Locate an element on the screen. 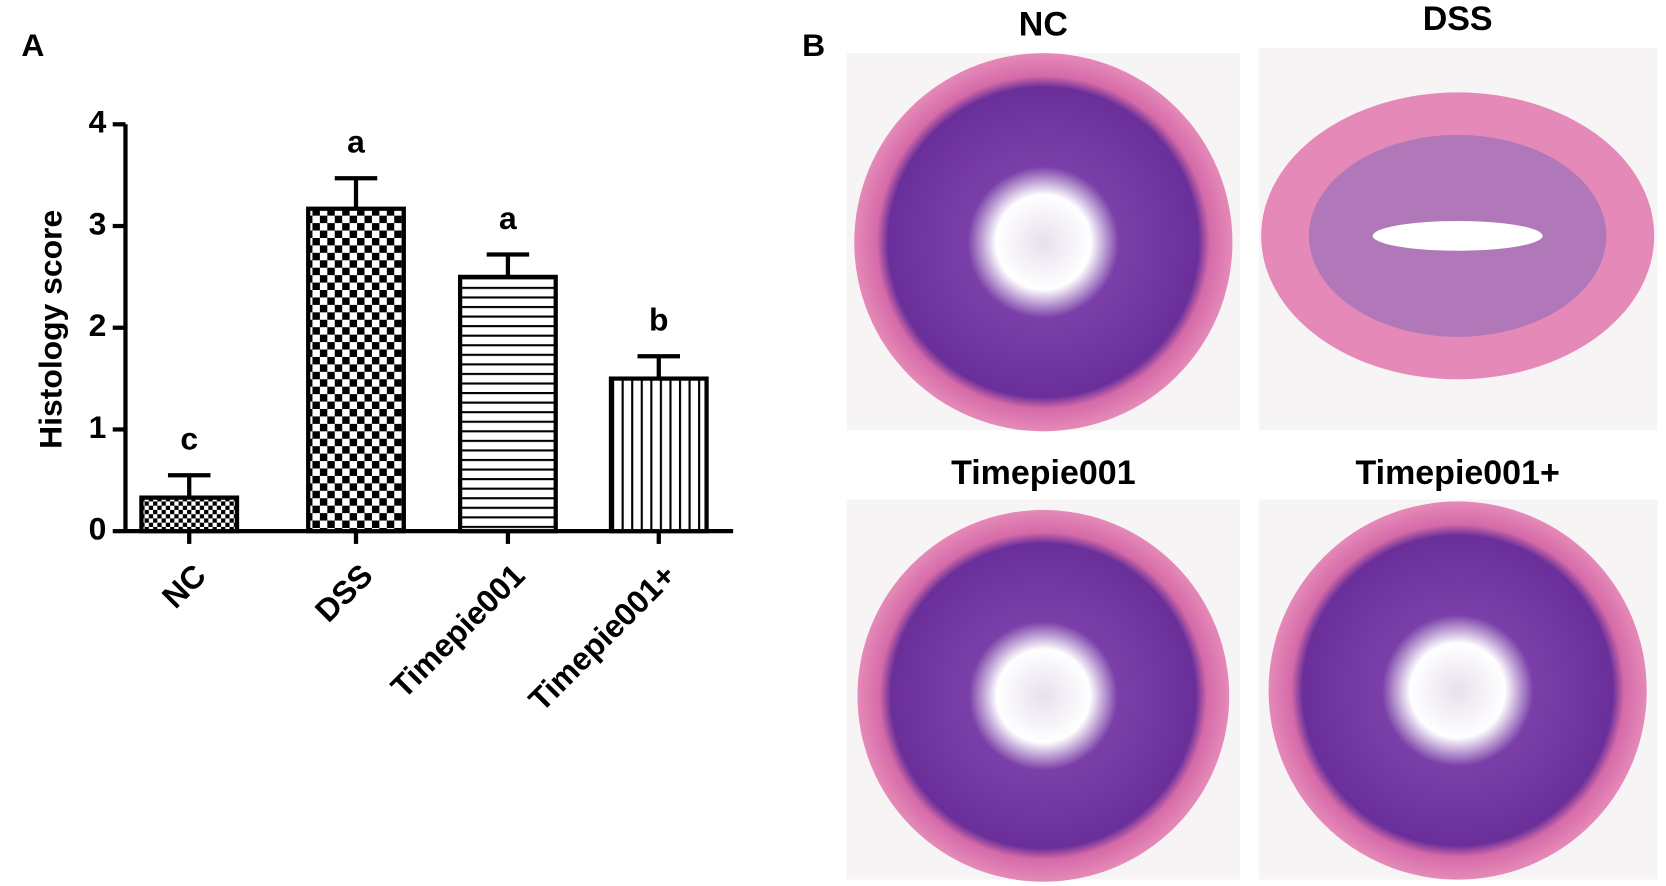  image-title: Timepie001 is located at coordinates (1043, 473).